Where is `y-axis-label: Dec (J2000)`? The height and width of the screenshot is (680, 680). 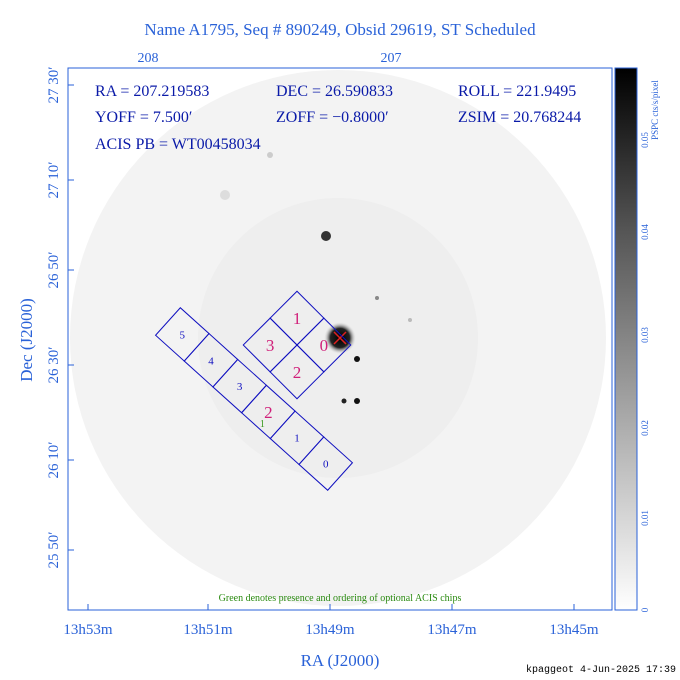 y-axis-label: Dec (J2000) is located at coordinates (26, 340).